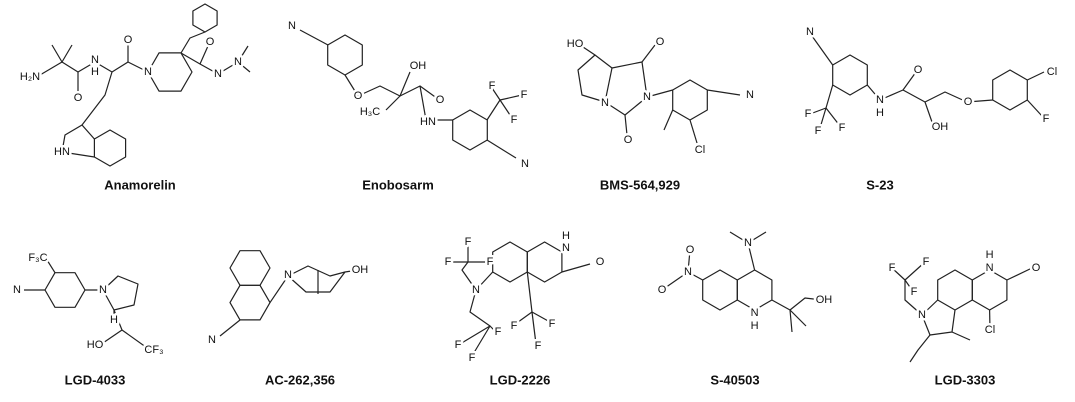  Describe the element at coordinates (153, 350) in the screenshot. I see `atom-label: CF₃` at that location.